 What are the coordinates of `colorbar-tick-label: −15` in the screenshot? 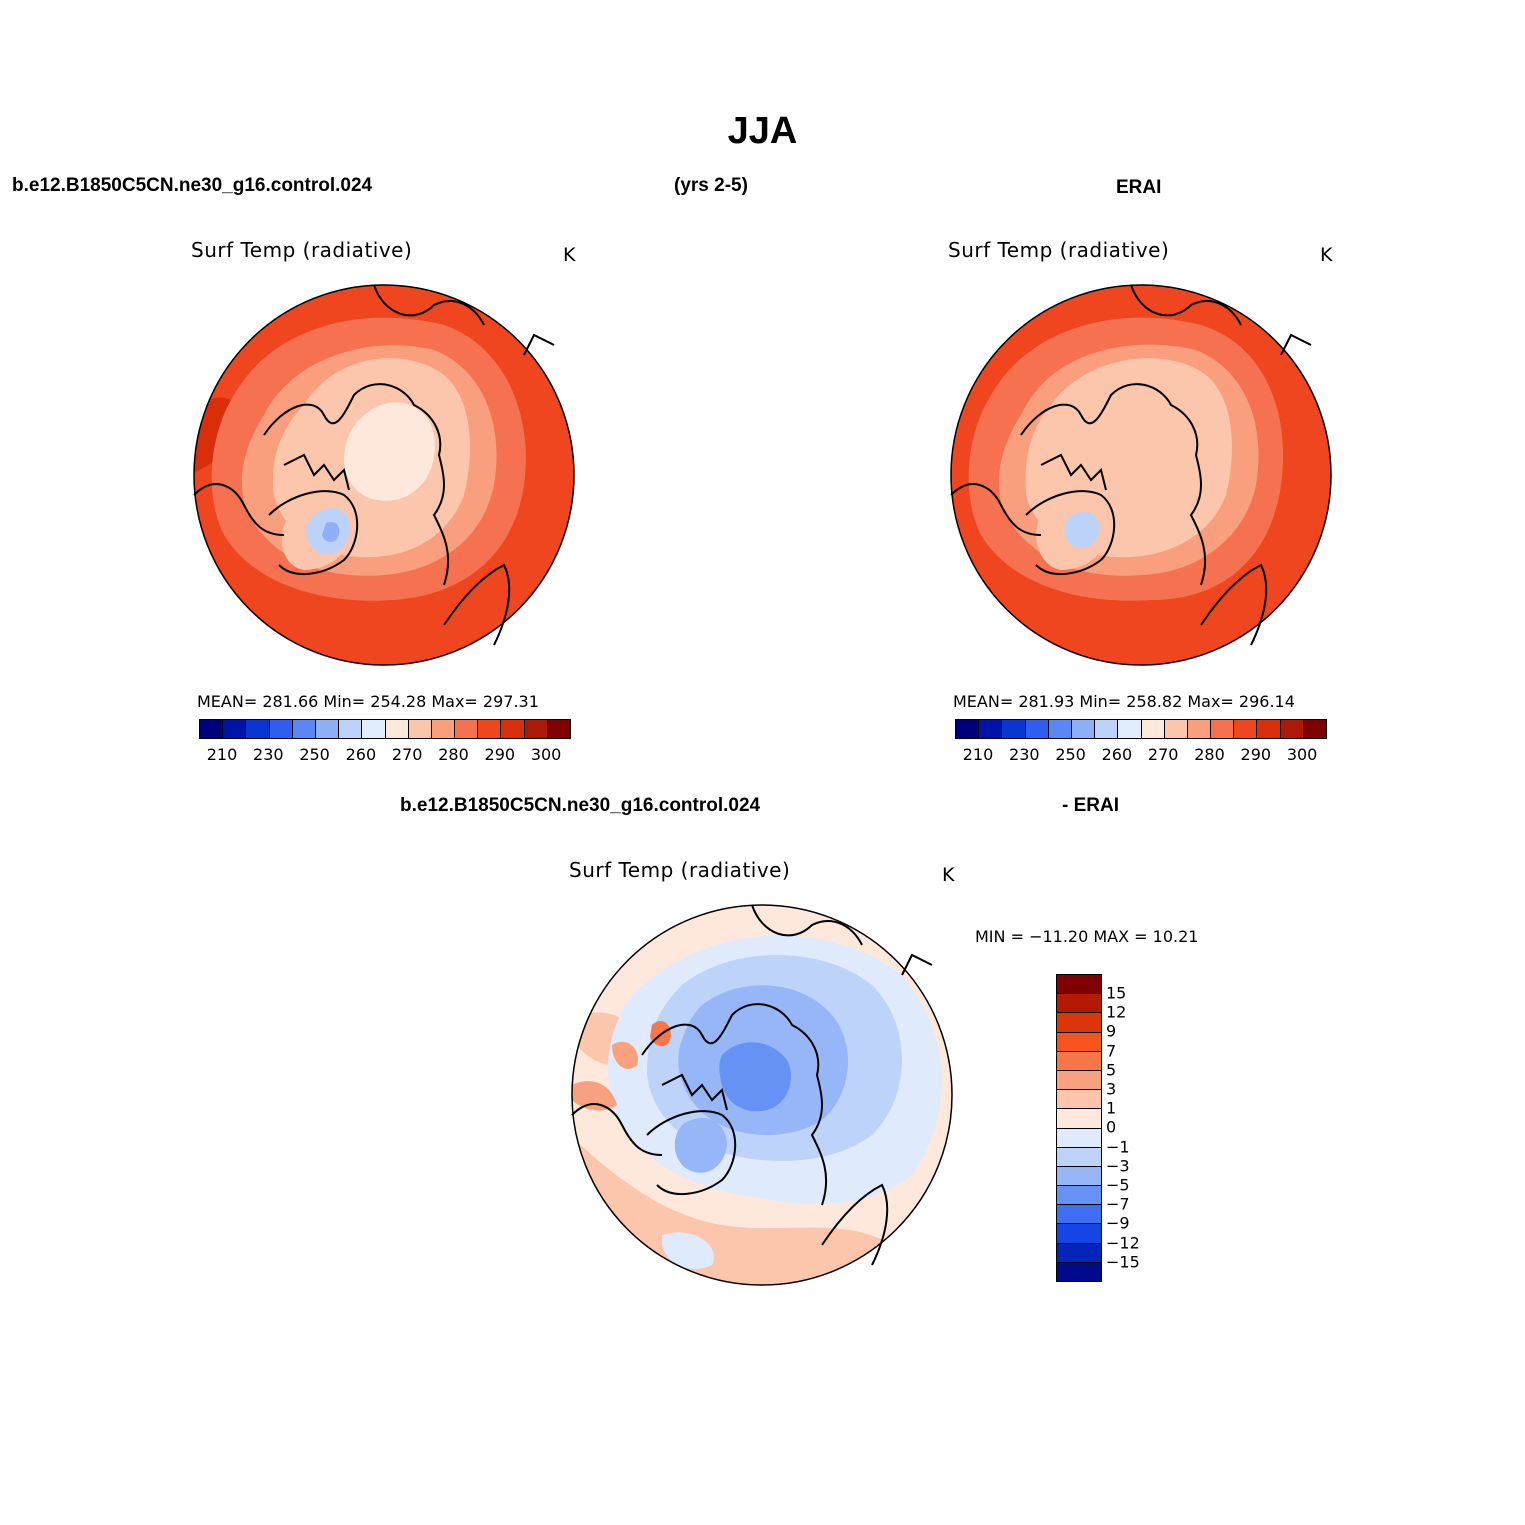 It's located at (1123, 1262).